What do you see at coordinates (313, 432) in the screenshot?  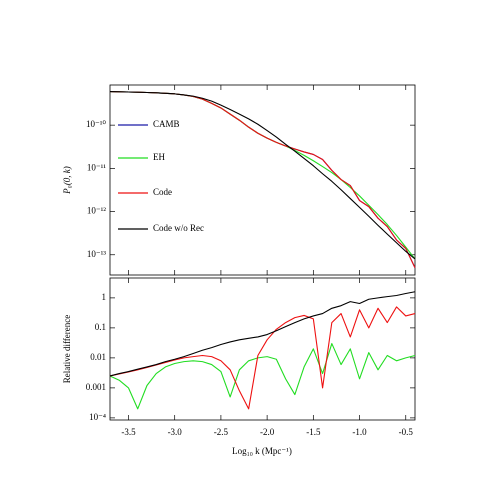 I see `x-tick-label: -1.5` at bounding box center [313, 432].